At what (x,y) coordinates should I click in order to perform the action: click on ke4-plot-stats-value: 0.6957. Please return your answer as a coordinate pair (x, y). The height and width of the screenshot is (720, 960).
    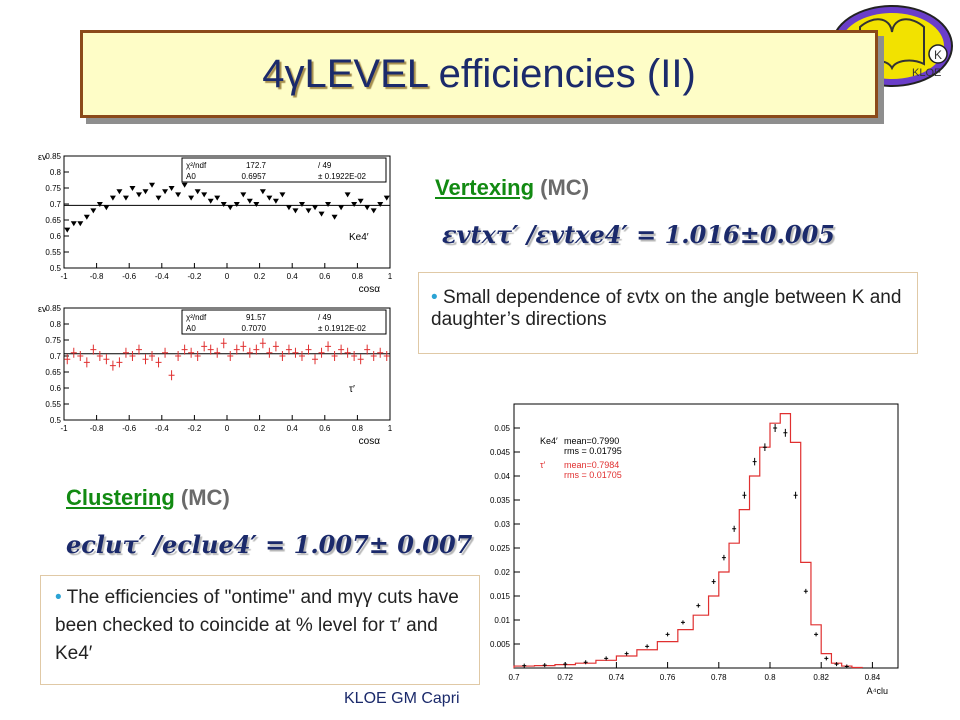
    Looking at the image, I should click on (254, 176).